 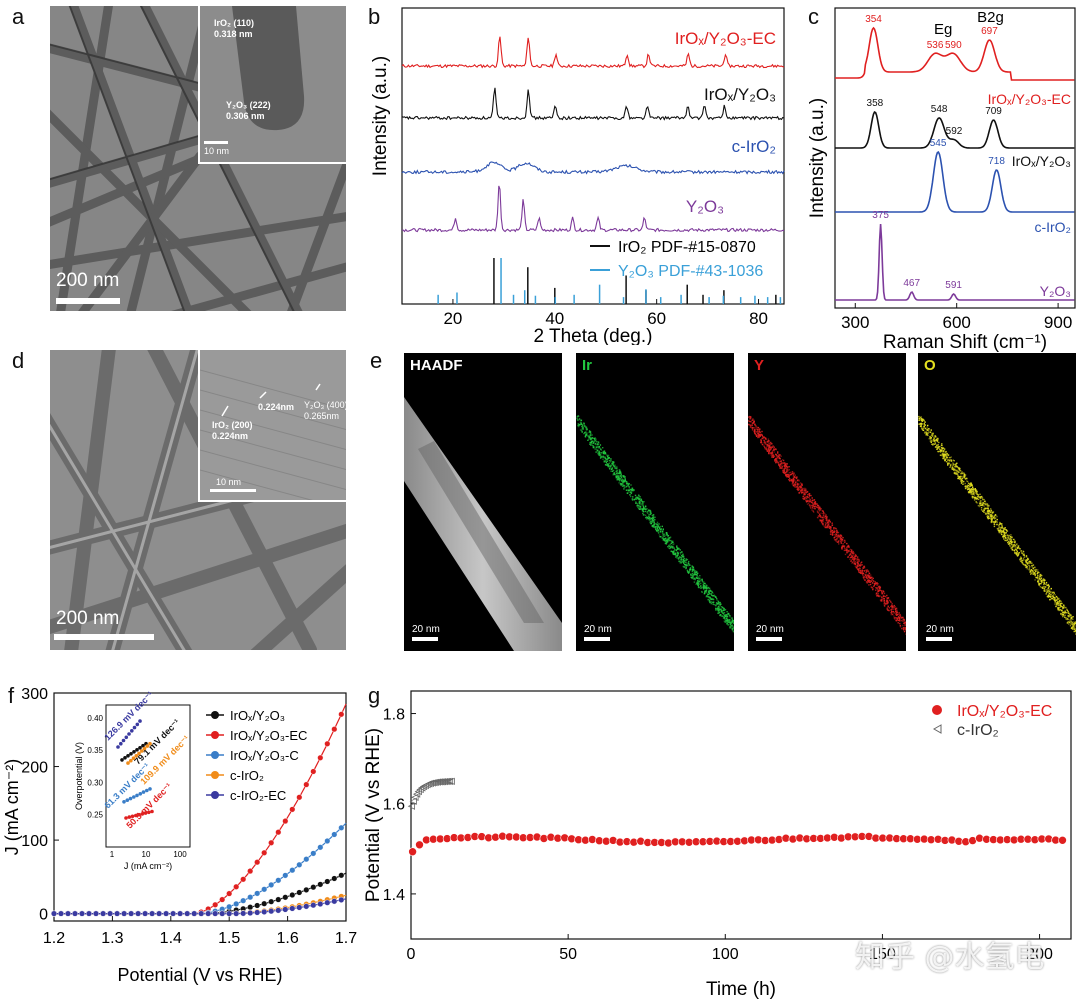 I want to click on map-label-ir: Ir, so click(x=587, y=365).